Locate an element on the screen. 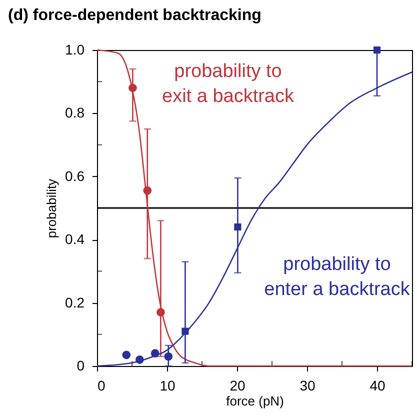 The image size is (417, 417). y-tick-label: 0 is located at coordinates (80, 366).